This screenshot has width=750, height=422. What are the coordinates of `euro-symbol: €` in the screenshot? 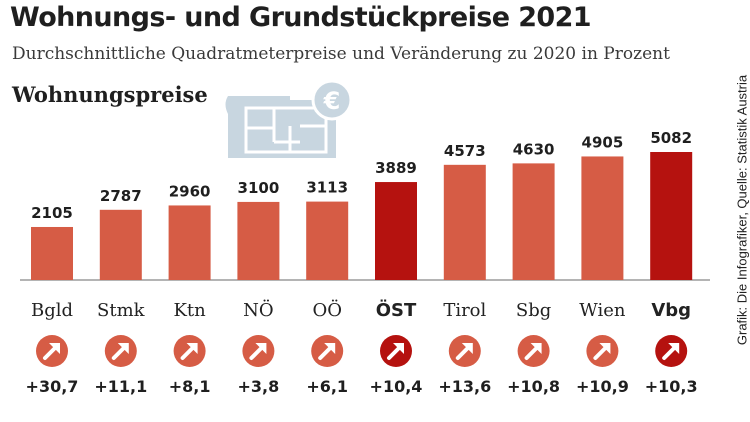 It's located at (332, 101).